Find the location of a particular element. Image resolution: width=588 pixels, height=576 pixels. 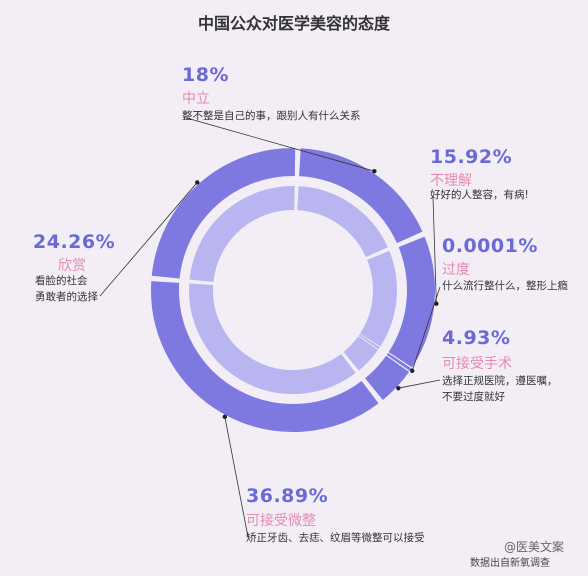

label-neutral-percent: 18% is located at coordinates (205, 75).